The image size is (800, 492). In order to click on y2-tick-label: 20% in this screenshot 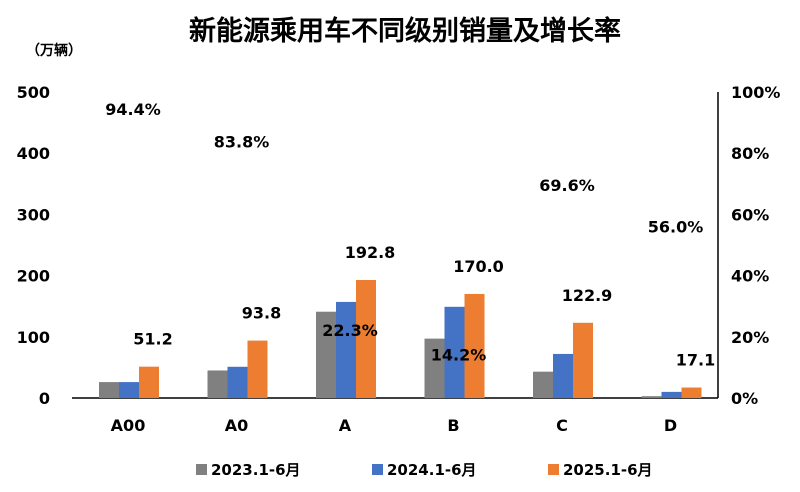, I will do `click(750, 337)`.